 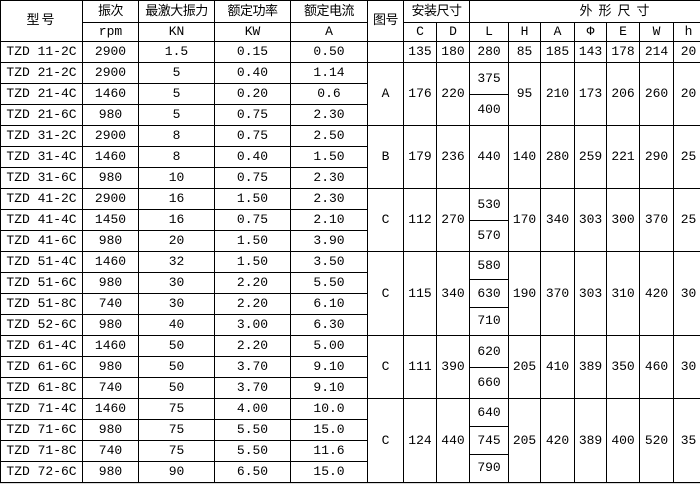 I want to click on cell-dim-e: 206, so click(x=623, y=94).